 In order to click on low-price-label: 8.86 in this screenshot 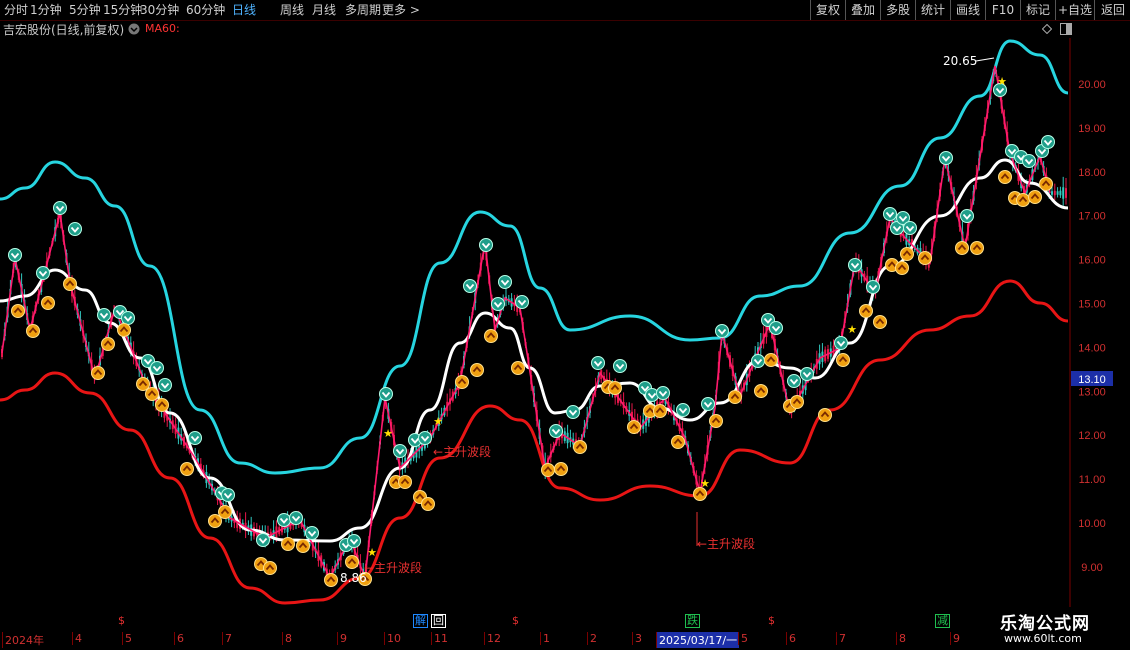, I will do `click(353, 578)`.